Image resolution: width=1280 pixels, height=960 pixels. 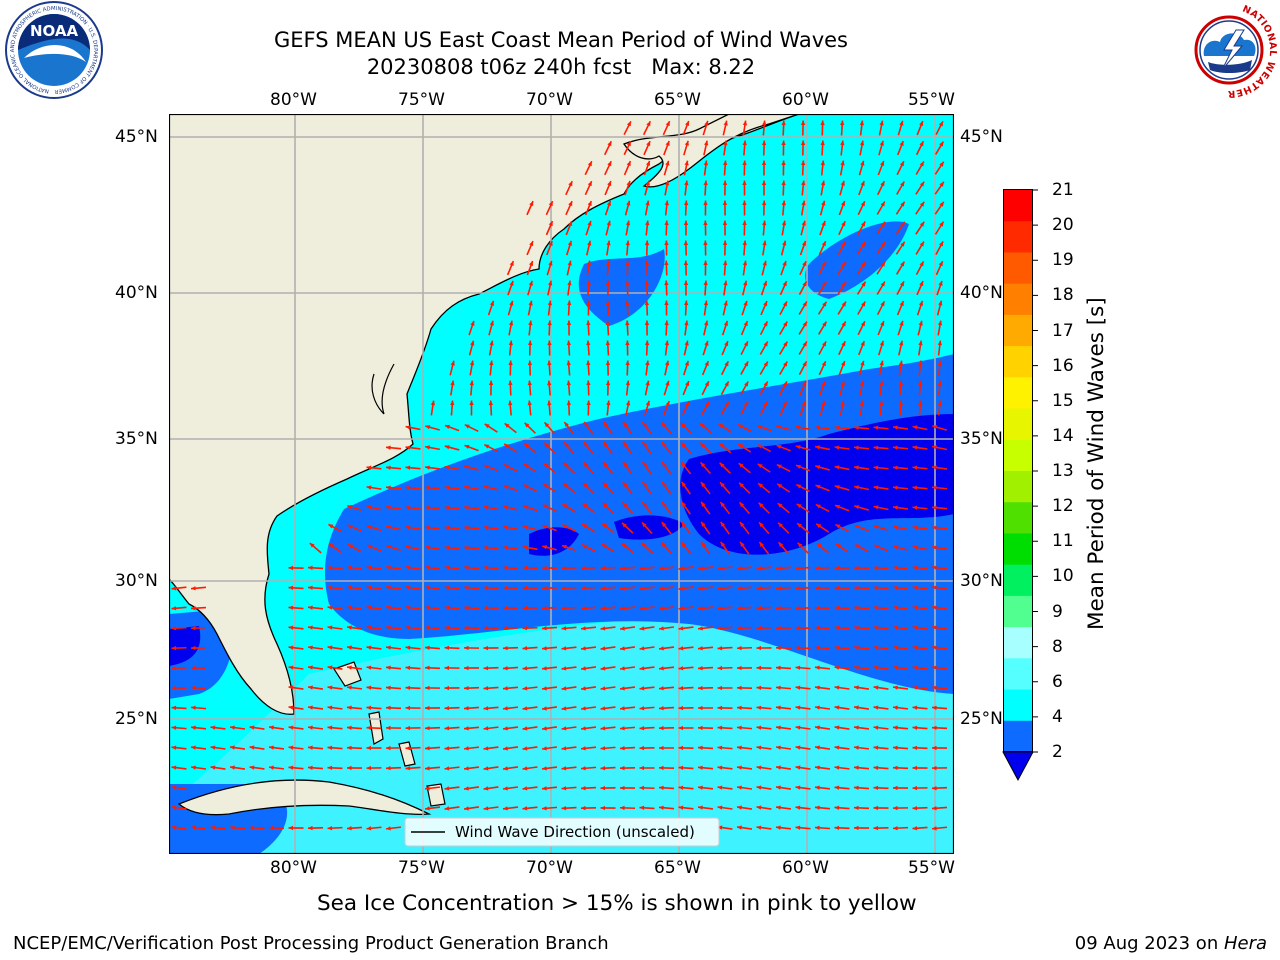 What do you see at coordinates (383, 389) in the screenshot?
I see `chesapeake-bay` at bounding box center [383, 389].